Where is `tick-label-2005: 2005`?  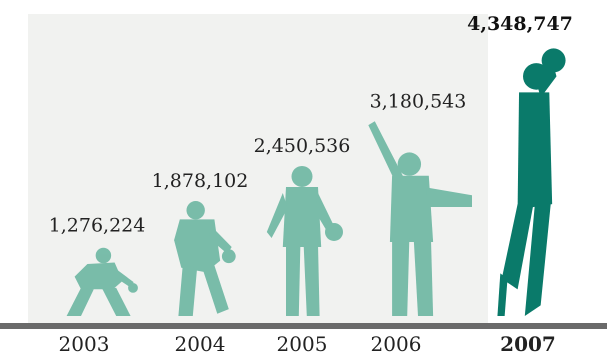 tick-label-2005: 2005 is located at coordinates (302, 343).